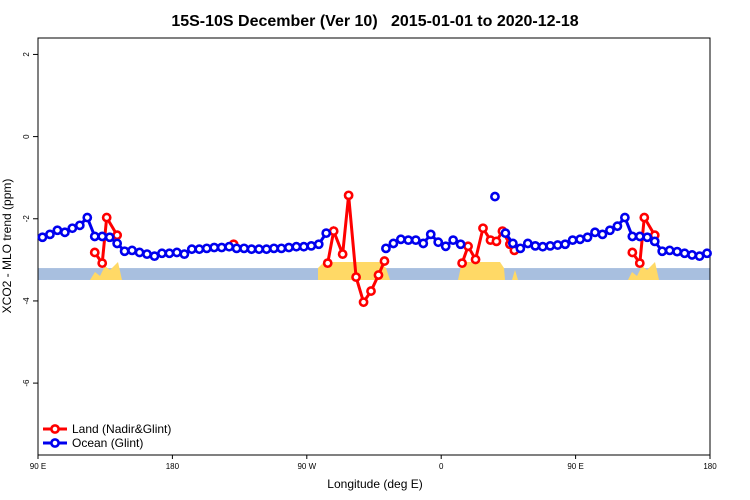 Image resolution: width=750 pixels, height=500 pixels. I want to click on x-tick-label: 90 W, so click(306, 466).